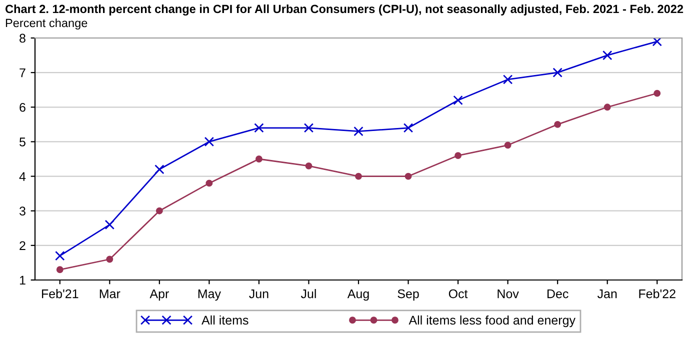  Describe the element at coordinates (23, 142) in the screenshot. I see `y-tick-label: 5` at that location.